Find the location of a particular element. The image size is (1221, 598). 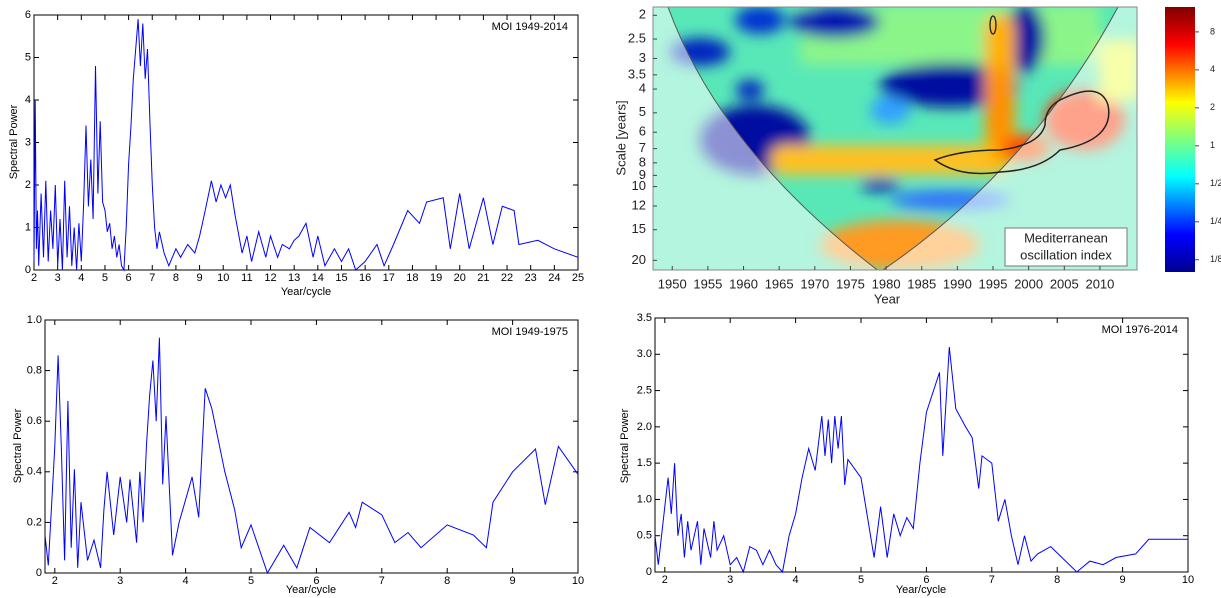

y-tick-label: 9 is located at coordinates (642, 174).